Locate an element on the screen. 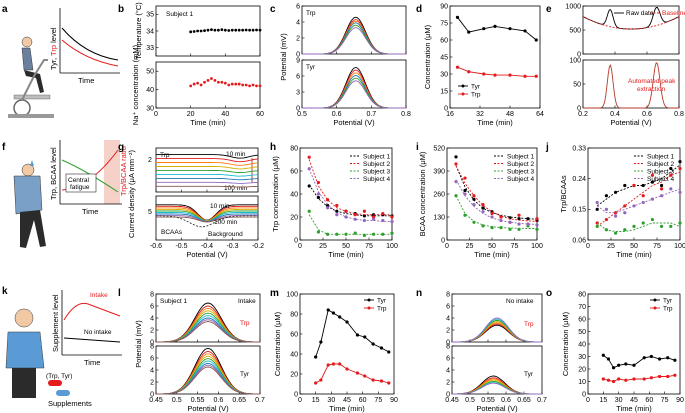  i-y-axis-label: BCAA concentration (μM) is located at coordinates (422, 193).